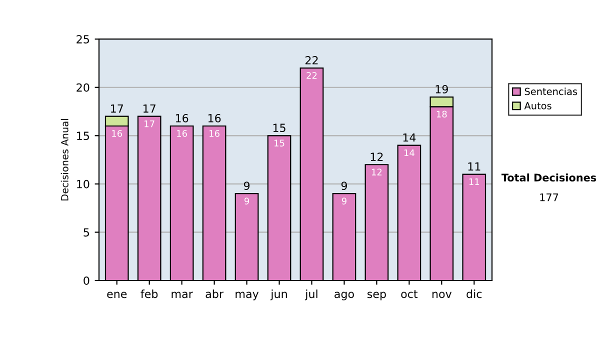 This screenshot has width=600, height=340. I want to click on total-label: 14, so click(409, 137).